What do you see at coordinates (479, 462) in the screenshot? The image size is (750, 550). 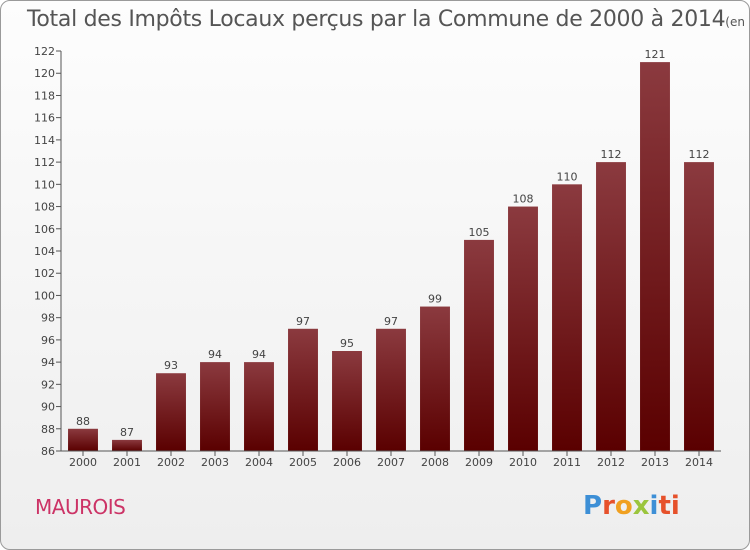 I see `x-tick-label: 2009` at bounding box center [479, 462].